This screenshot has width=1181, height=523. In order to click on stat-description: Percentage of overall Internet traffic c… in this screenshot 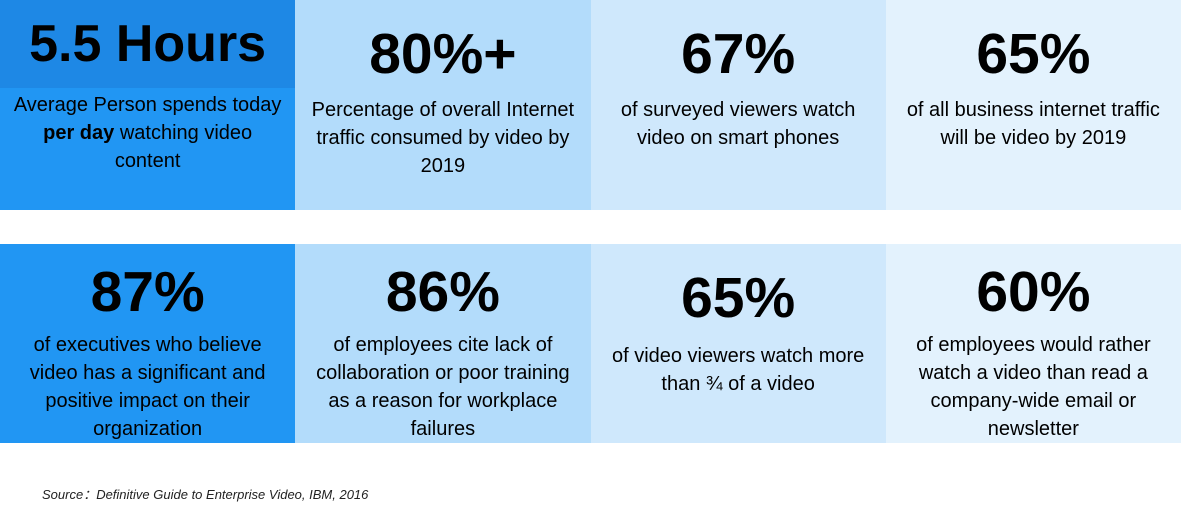, I will do `click(443, 138)`.